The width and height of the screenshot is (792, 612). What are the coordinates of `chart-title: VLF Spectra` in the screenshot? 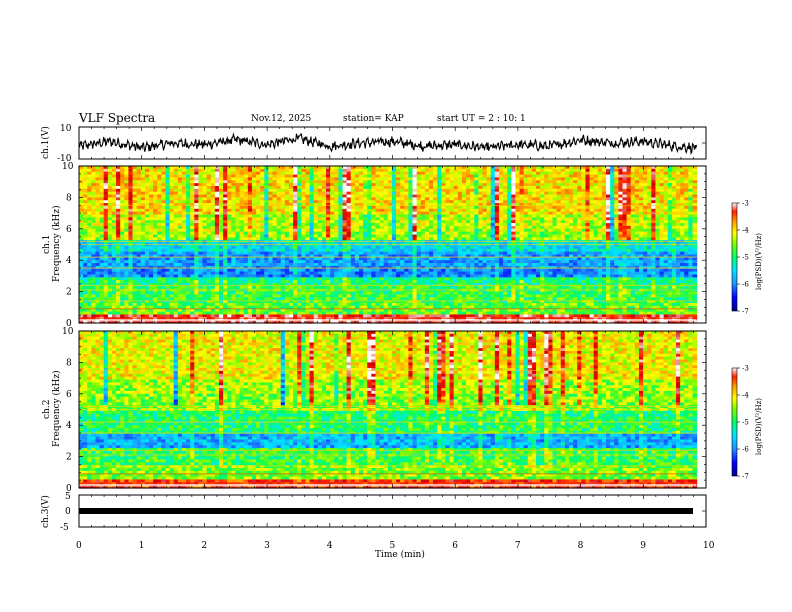 It's located at (117, 118).